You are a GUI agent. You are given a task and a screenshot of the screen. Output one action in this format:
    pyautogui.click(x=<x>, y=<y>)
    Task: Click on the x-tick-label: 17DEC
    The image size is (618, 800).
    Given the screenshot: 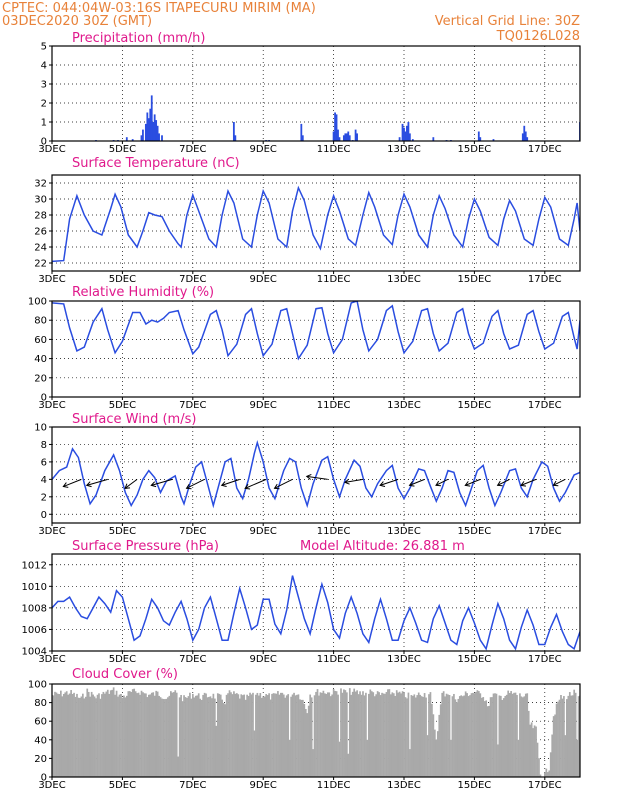 What is the action you would take?
    pyautogui.click(x=545, y=785)
    